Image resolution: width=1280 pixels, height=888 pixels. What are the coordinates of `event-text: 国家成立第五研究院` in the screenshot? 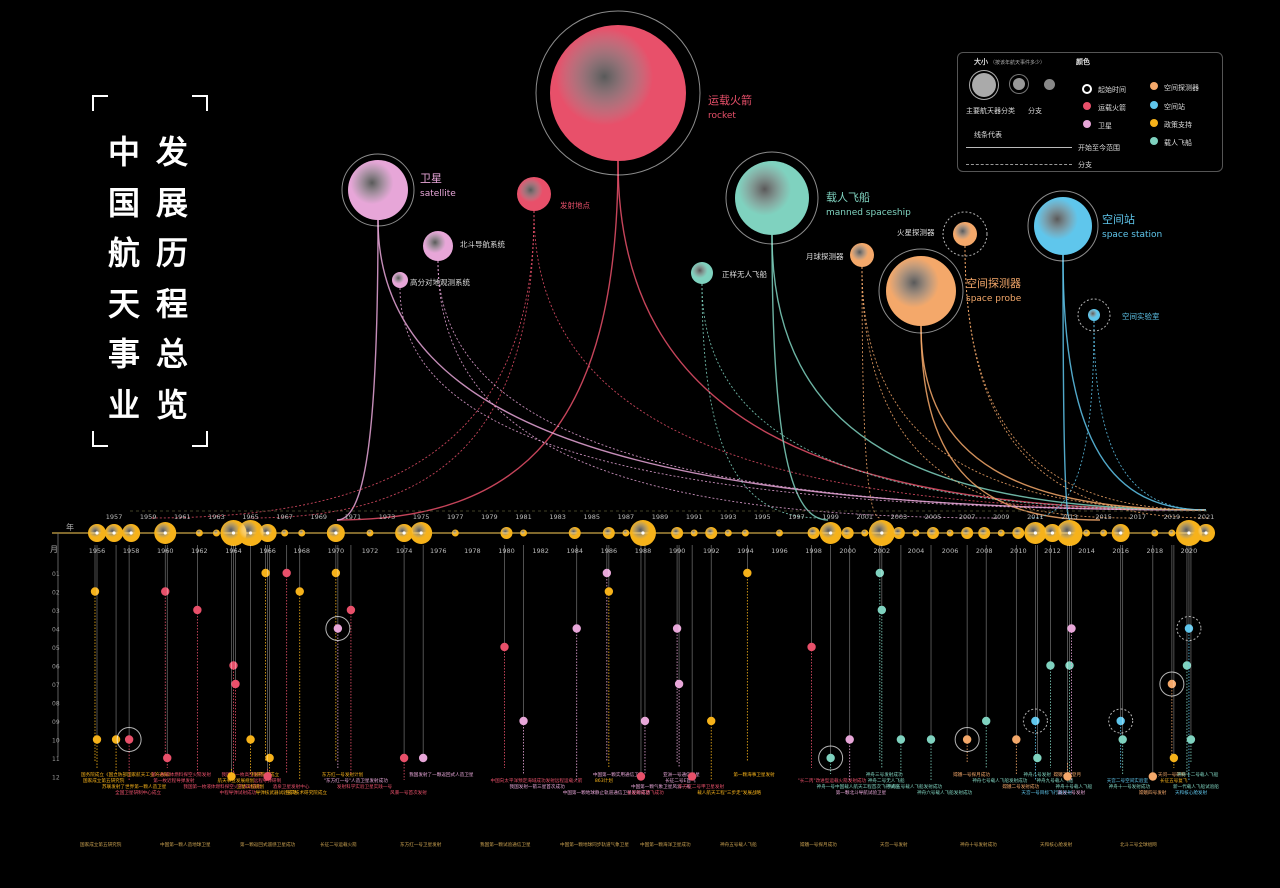 It's located at (104, 780).